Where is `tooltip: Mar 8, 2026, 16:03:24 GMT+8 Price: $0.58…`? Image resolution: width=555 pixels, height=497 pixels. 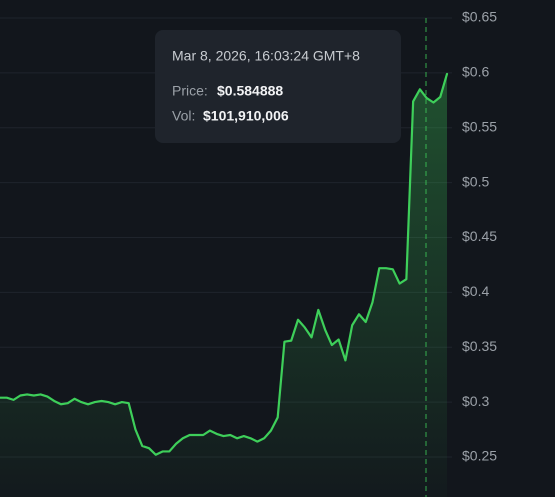 tooltip: Mar 8, 2026, 16:03:24 GMT+8 Price: $0.58… is located at coordinates (278, 86).